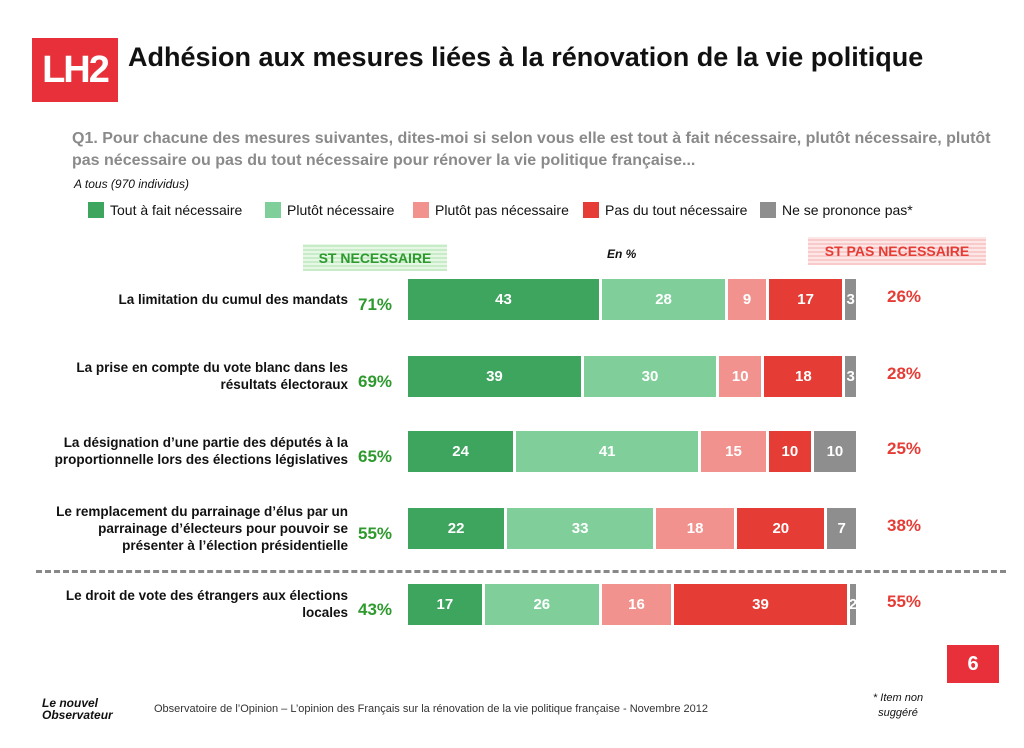  I want to click on bar-segment: 16, so click(636, 604).